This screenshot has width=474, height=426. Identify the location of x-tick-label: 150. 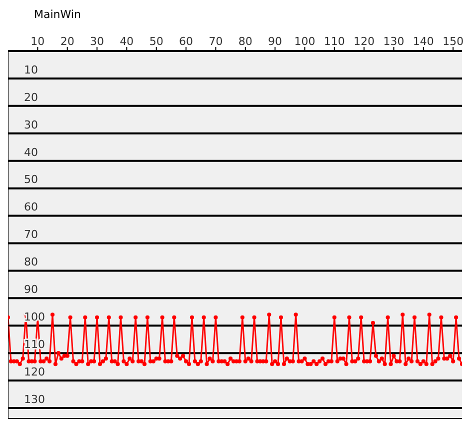
(453, 41).